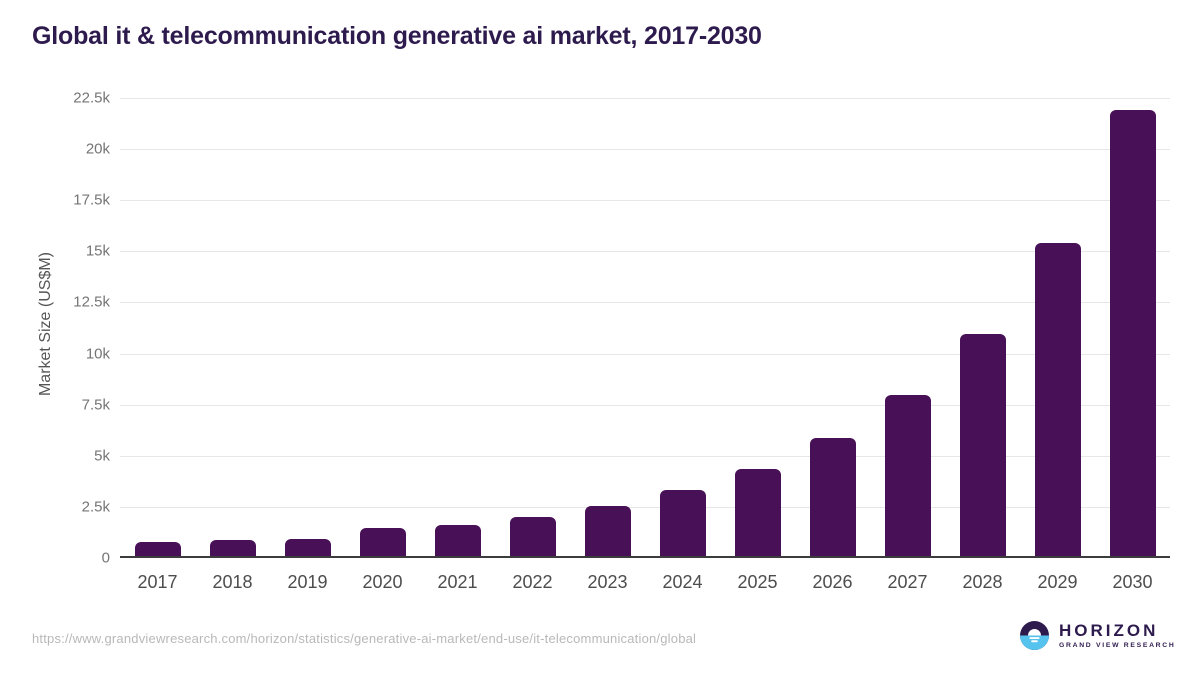 Image resolution: width=1200 pixels, height=675 pixels. Describe the element at coordinates (232, 548) in the screenshot. I see `bar-2018` at that location.